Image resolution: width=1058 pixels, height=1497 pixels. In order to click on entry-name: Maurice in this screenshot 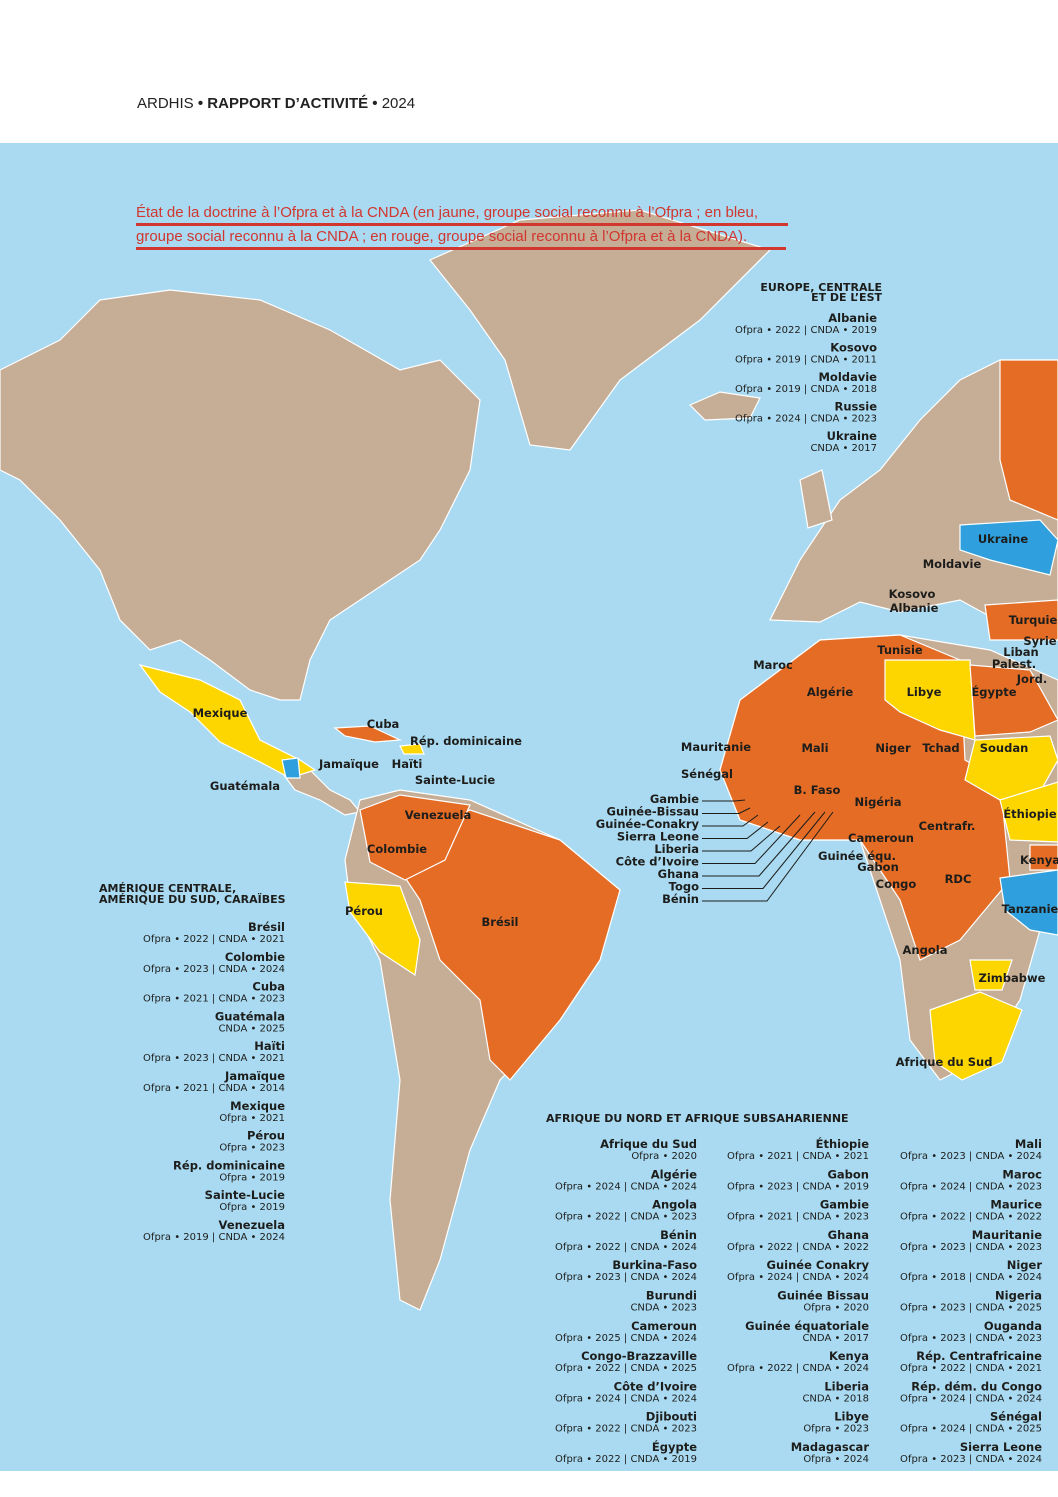, I will do `click(1016, 1205)`.